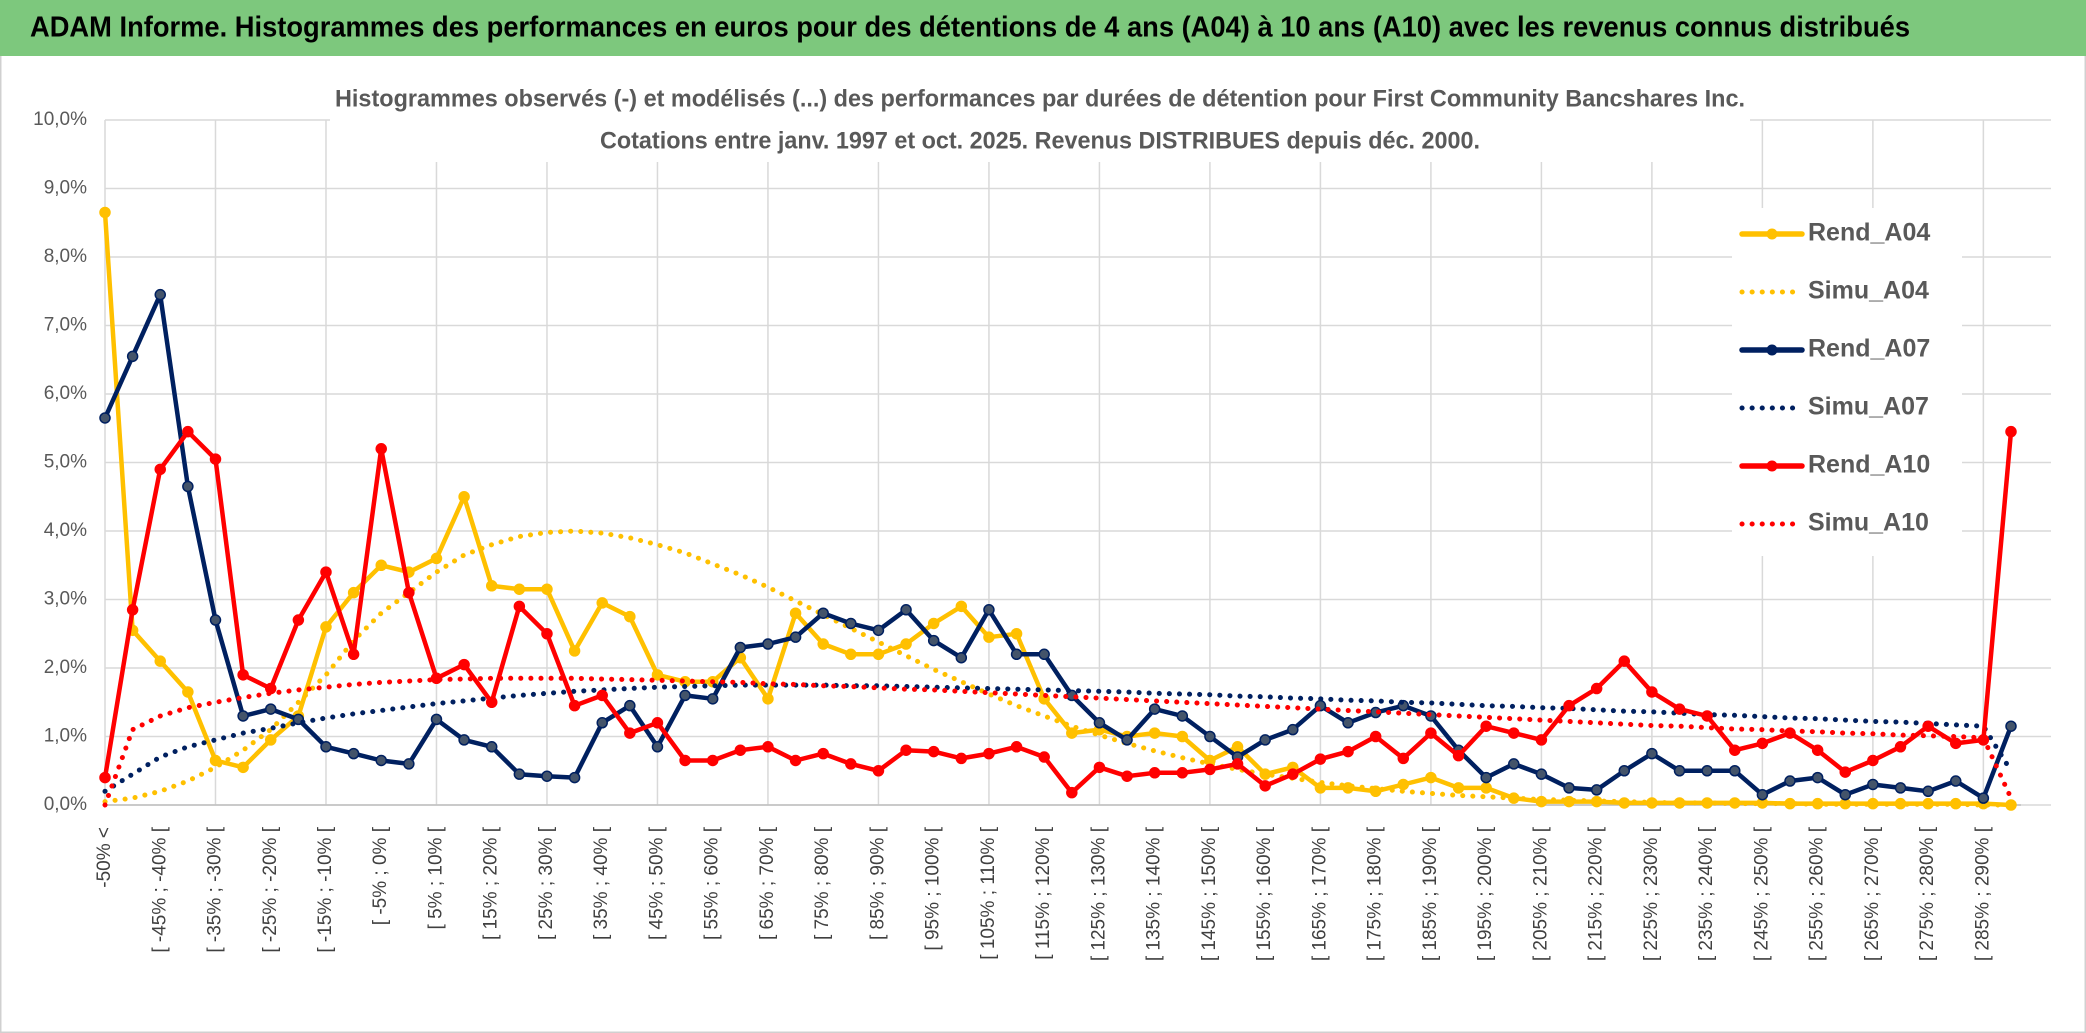  I want to click on y-tick-label: 10,0%, so click(60, 119).